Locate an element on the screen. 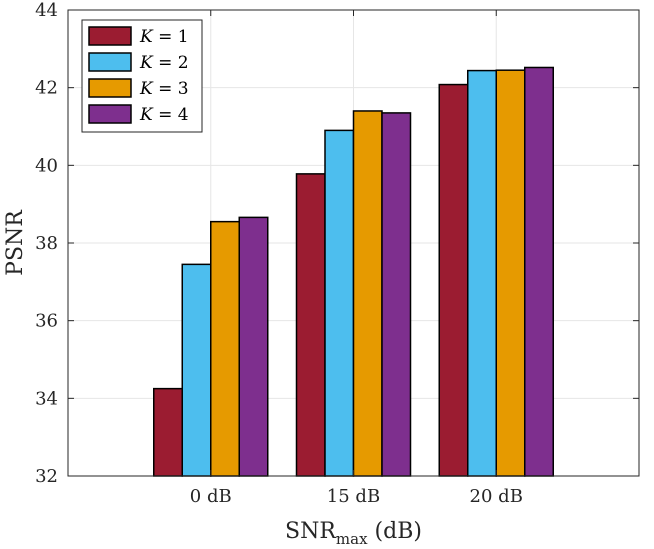 The image size is (654, 549). x-tick-label: 0 dB is located at coordinates (211, 496).